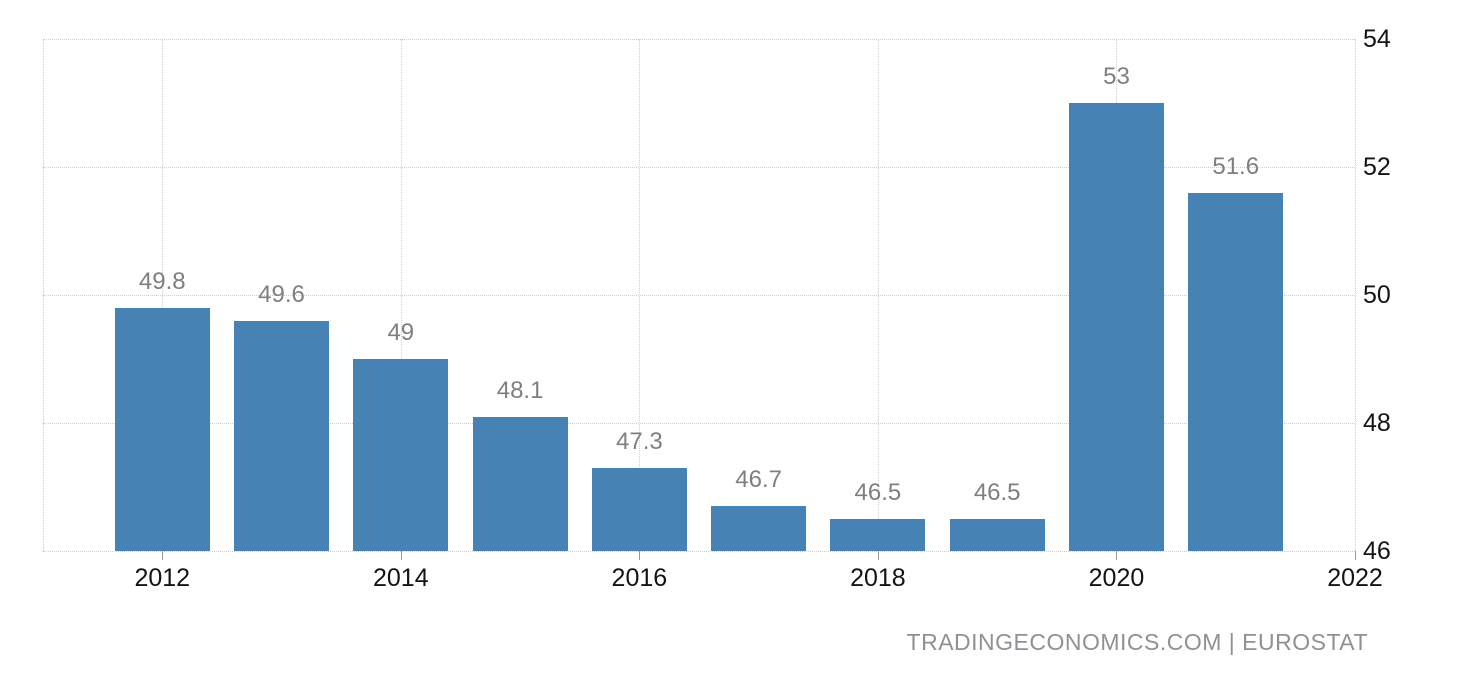 This screenshot has width=1460, height=680. Describe the element at coordinates (43, 295) in the screenshot. I see `plot-border-left` at that location.